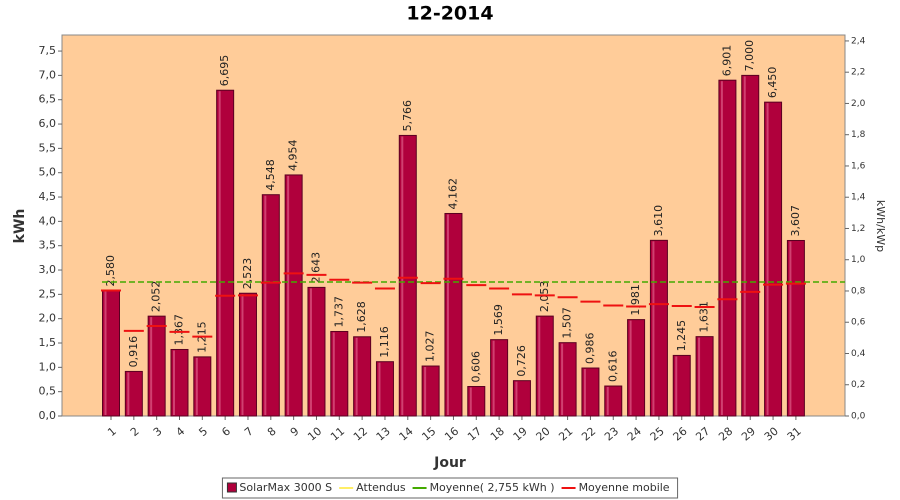 This screenshot has width=900, height=500. I want to click on value-label: 1,737, so click(338, 312).